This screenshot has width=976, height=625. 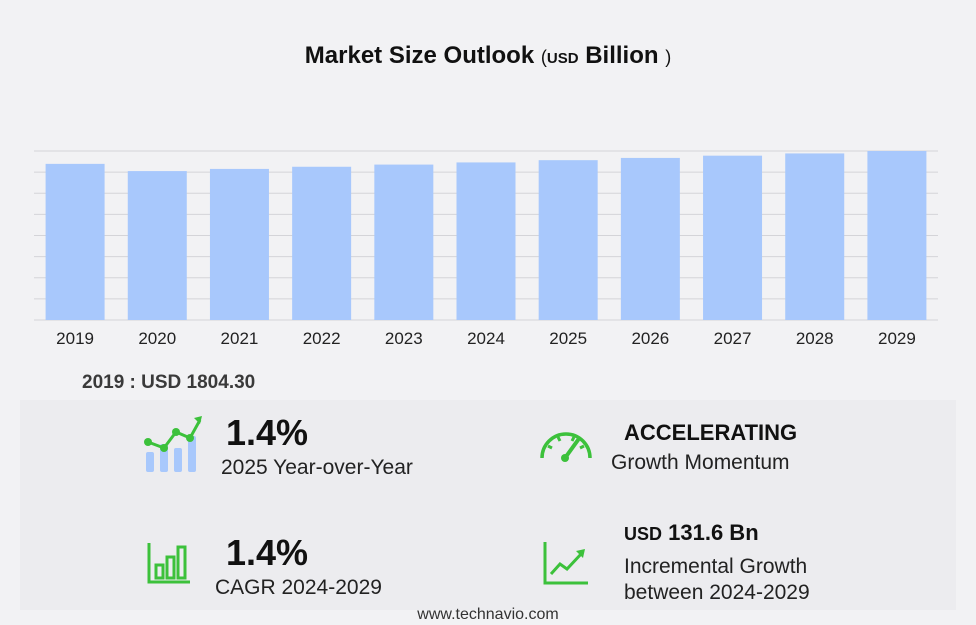 I want to click on bar-2025, so click(x=568, y=240).